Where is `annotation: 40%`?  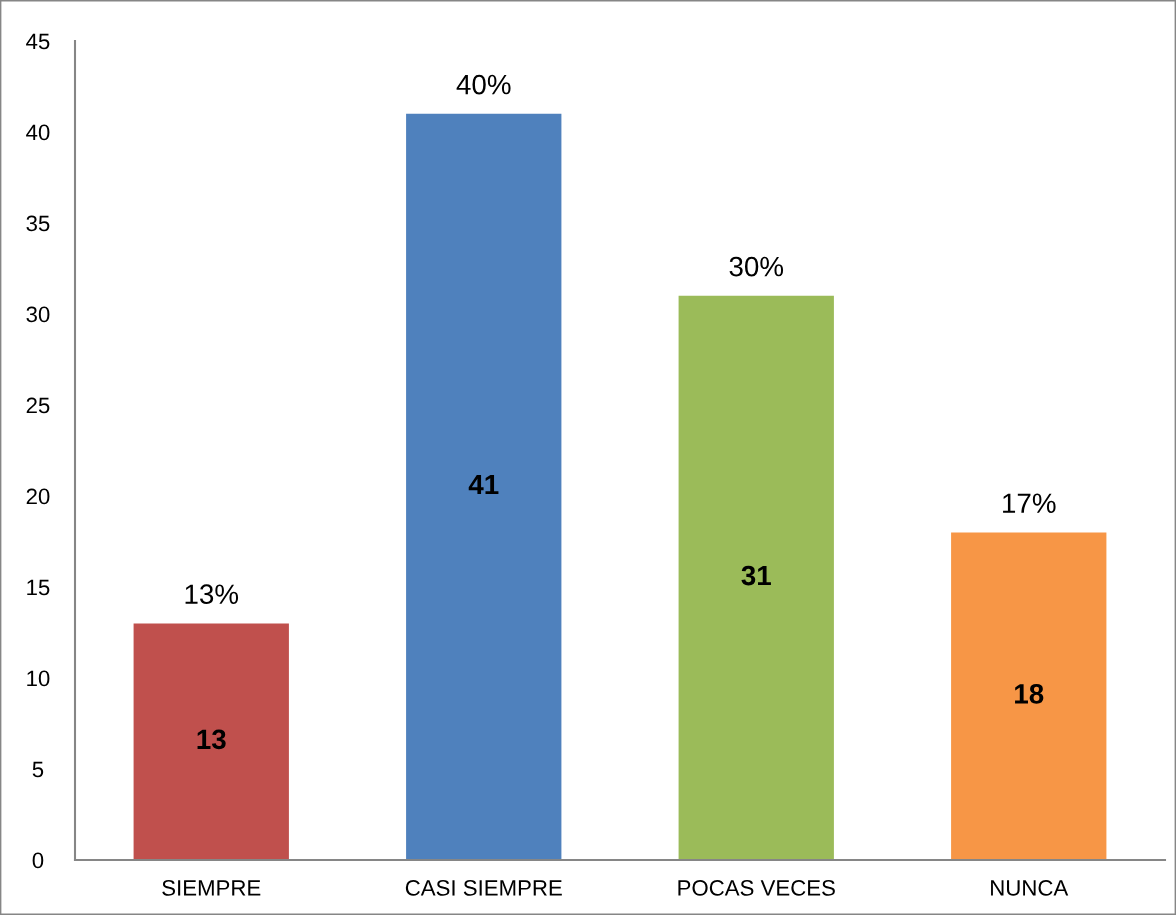 annotation: 40% is located at coordinates (483, 84).